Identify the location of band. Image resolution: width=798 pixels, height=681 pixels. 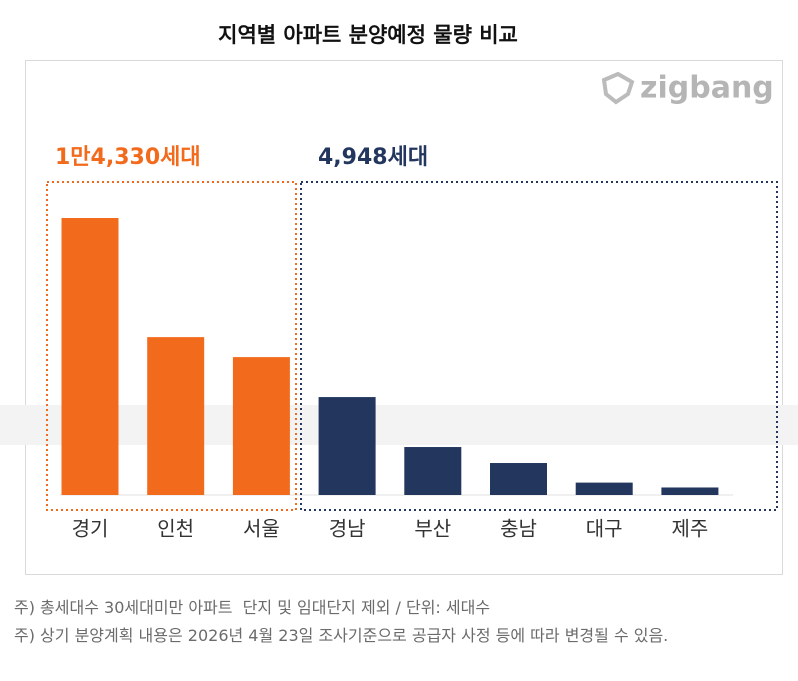
(399, 425).